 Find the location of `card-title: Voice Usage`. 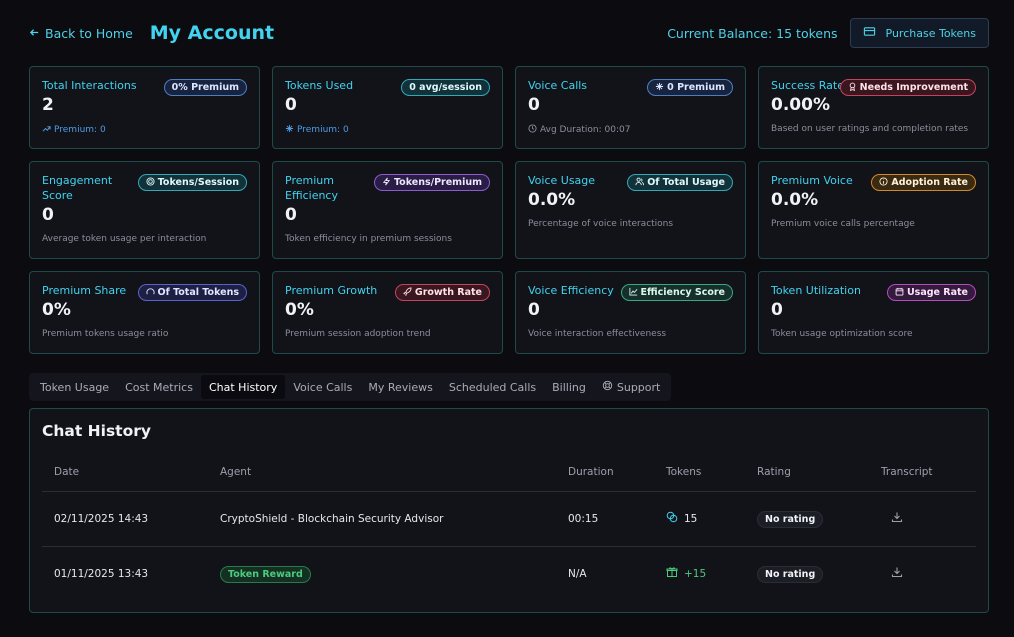

card-title: Voice Usage is located at coordinates (562, 180).